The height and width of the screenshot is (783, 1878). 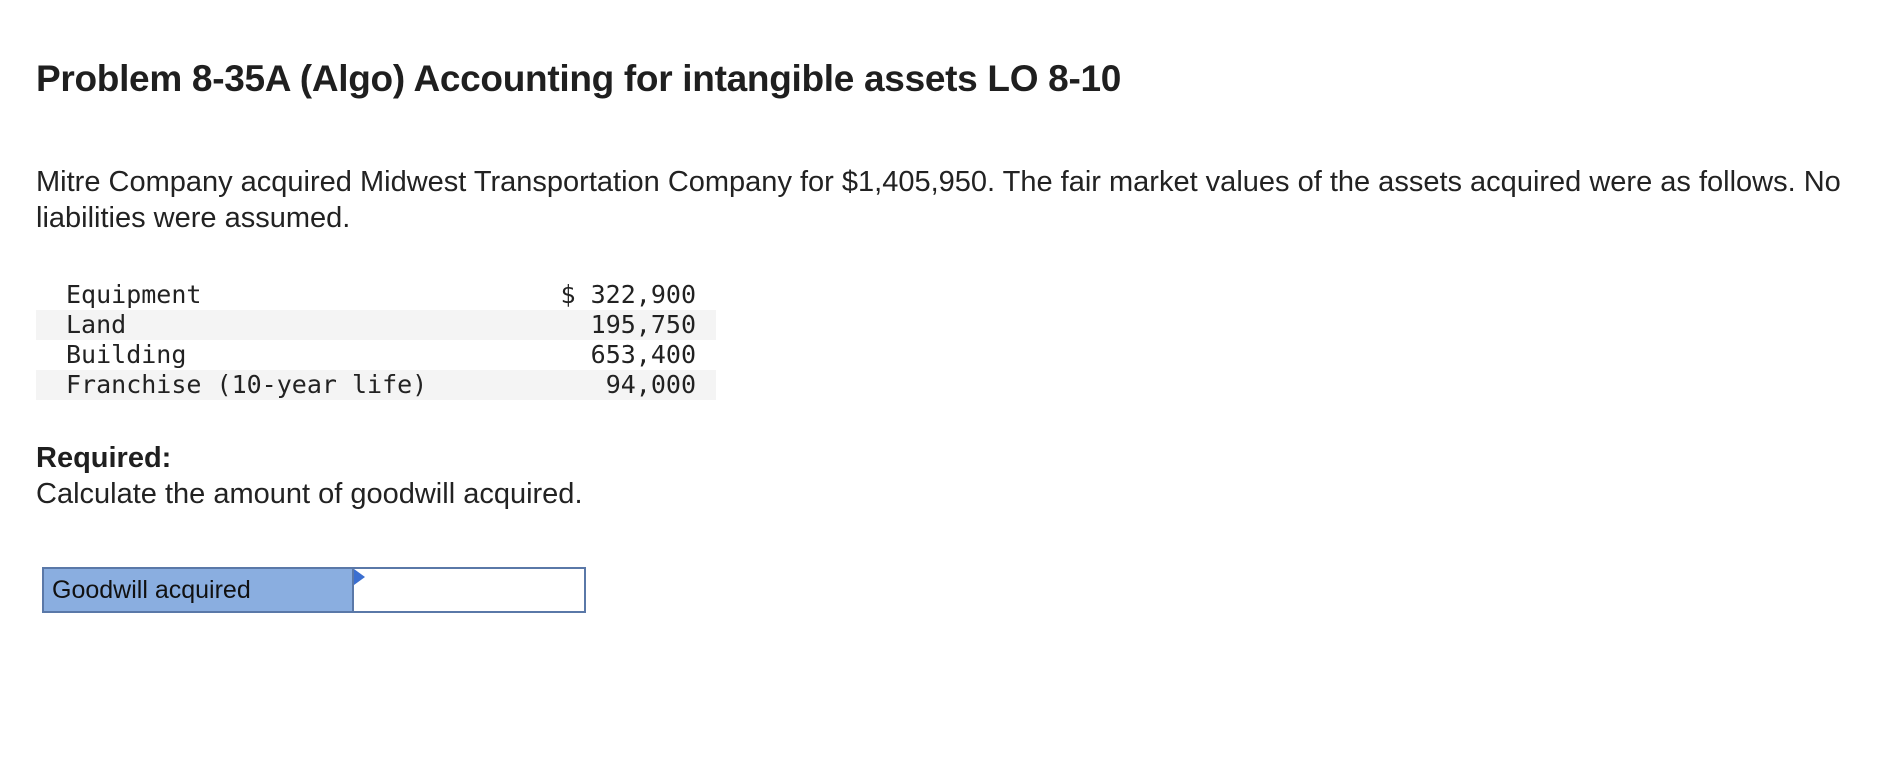 What do you see at coordinates (134, 294) in the screenshot?
I see `asset-label: Equipment` at bounding box center [134, 294].